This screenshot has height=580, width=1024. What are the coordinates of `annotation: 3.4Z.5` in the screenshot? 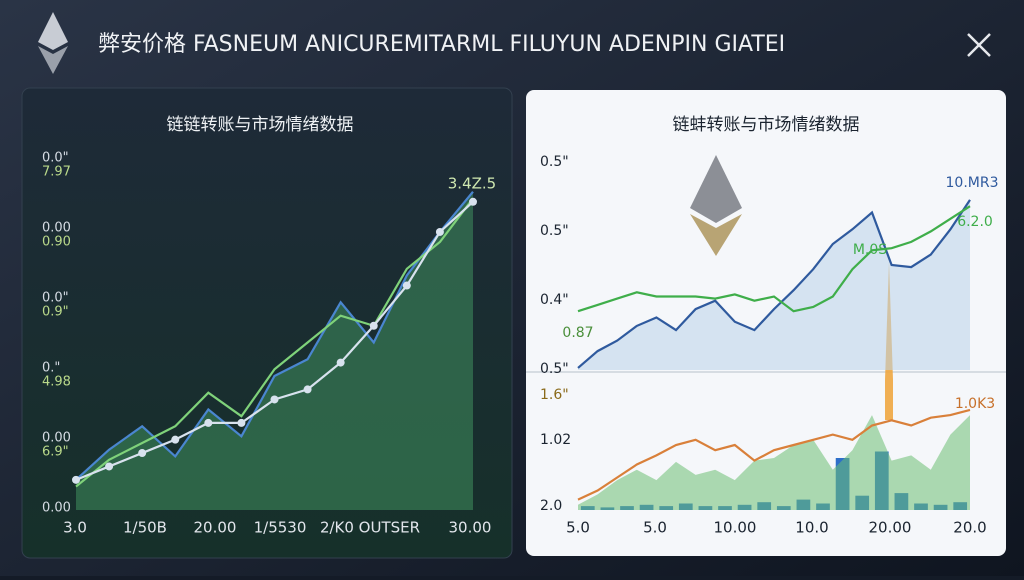 It's located at (472, 184).